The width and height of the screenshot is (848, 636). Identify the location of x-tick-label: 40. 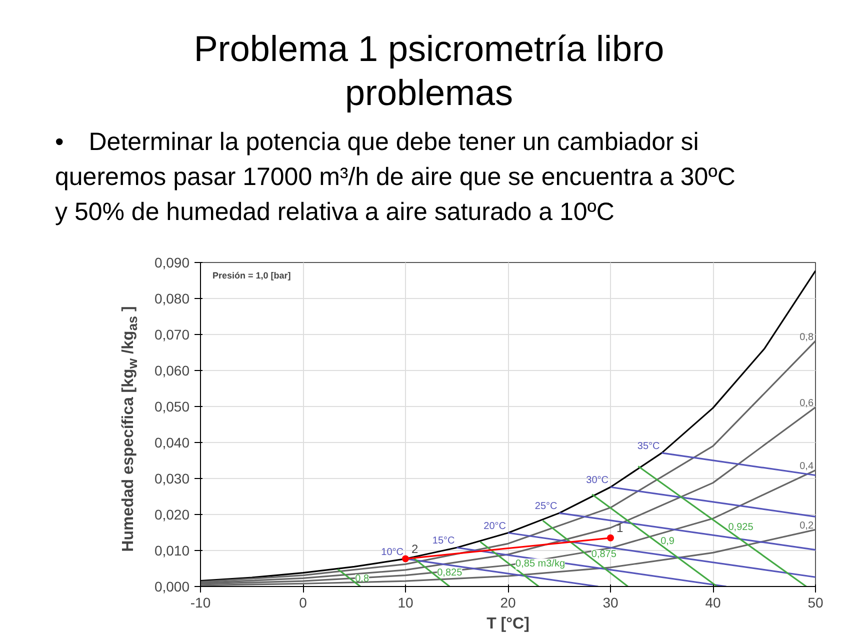
(713, 602).